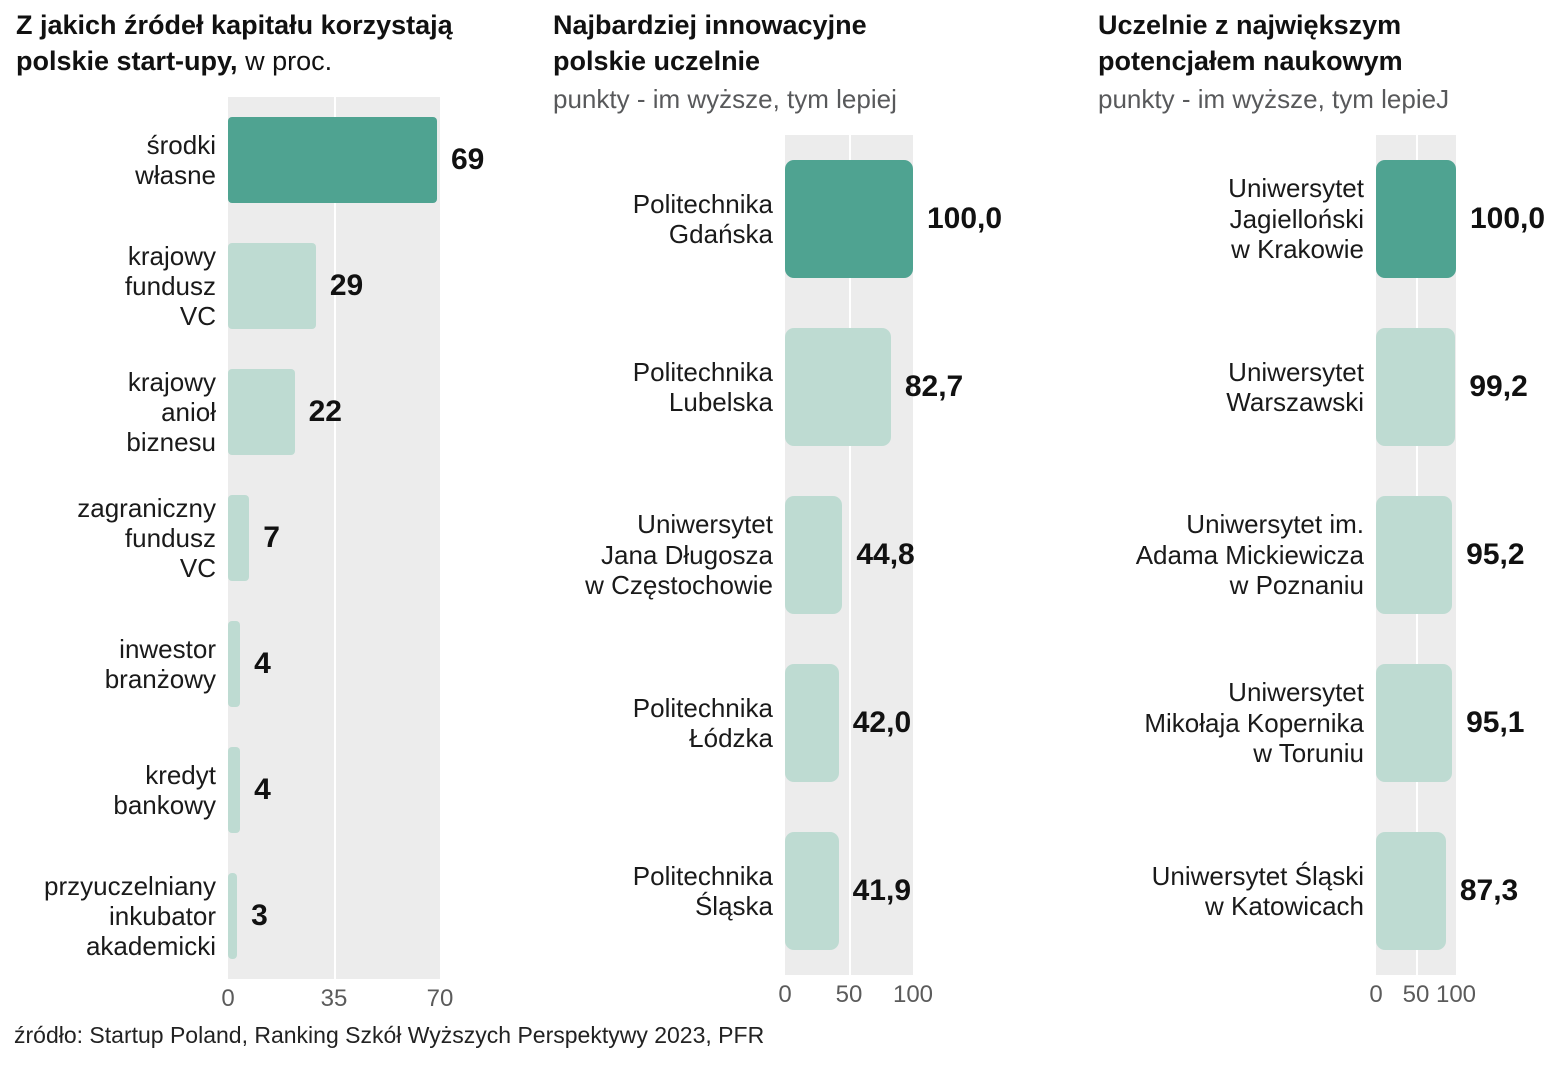  Describe the element at coordinates (1498, 387) in the screenshot. I see `value-label: 99,2` at that location.